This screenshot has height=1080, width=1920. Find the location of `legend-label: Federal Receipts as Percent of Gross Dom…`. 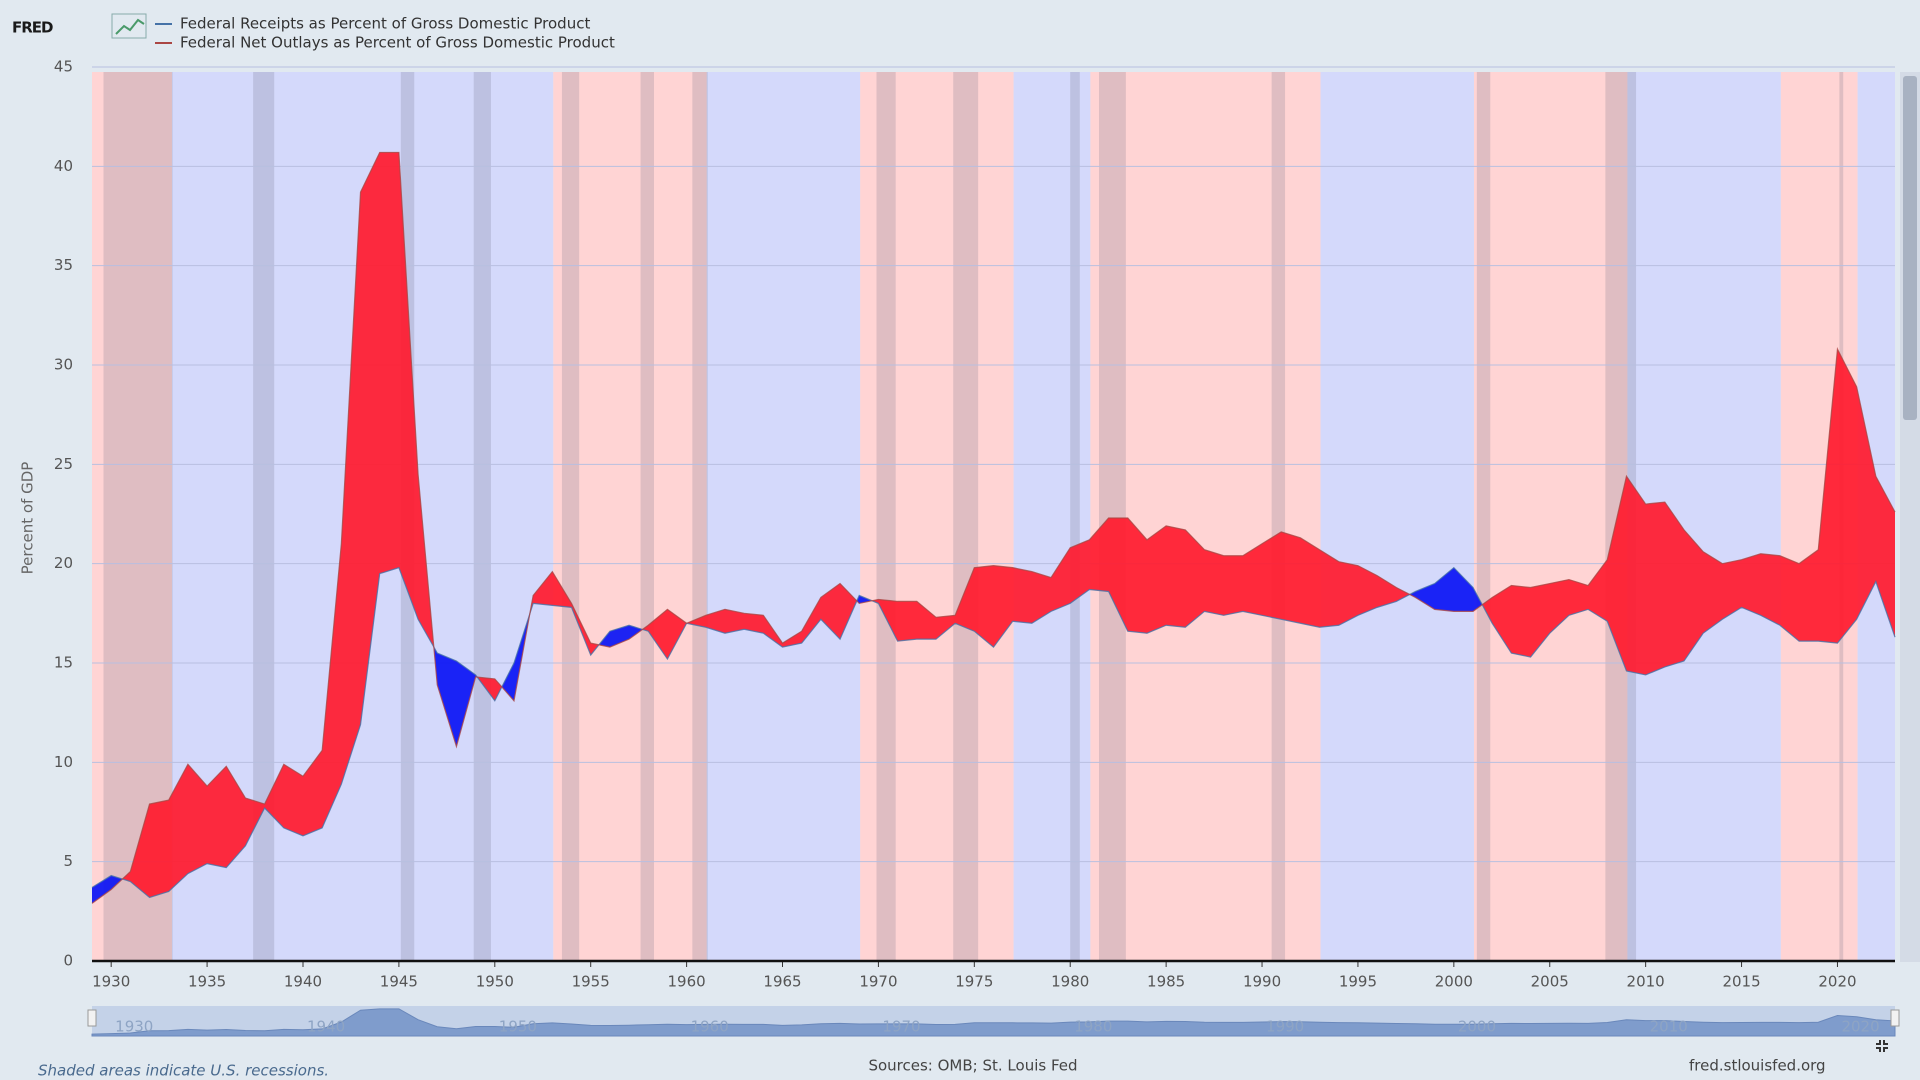

legend-label: Federal Receipts as Percent of Gross Dom… is located at coordinates (385, 24).